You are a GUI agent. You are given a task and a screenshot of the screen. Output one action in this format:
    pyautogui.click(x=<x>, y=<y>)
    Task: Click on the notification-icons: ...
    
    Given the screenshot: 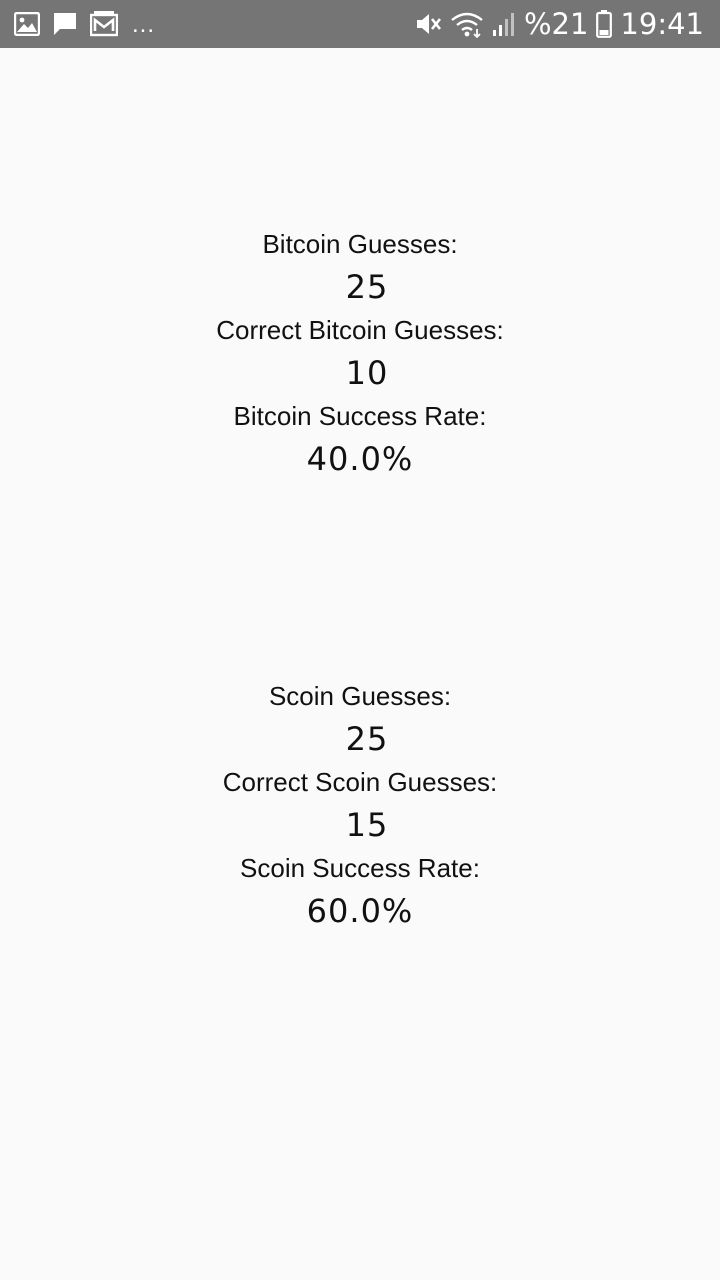 What is the action you would take?
    pyautogui.click(x=84, y=24)
    